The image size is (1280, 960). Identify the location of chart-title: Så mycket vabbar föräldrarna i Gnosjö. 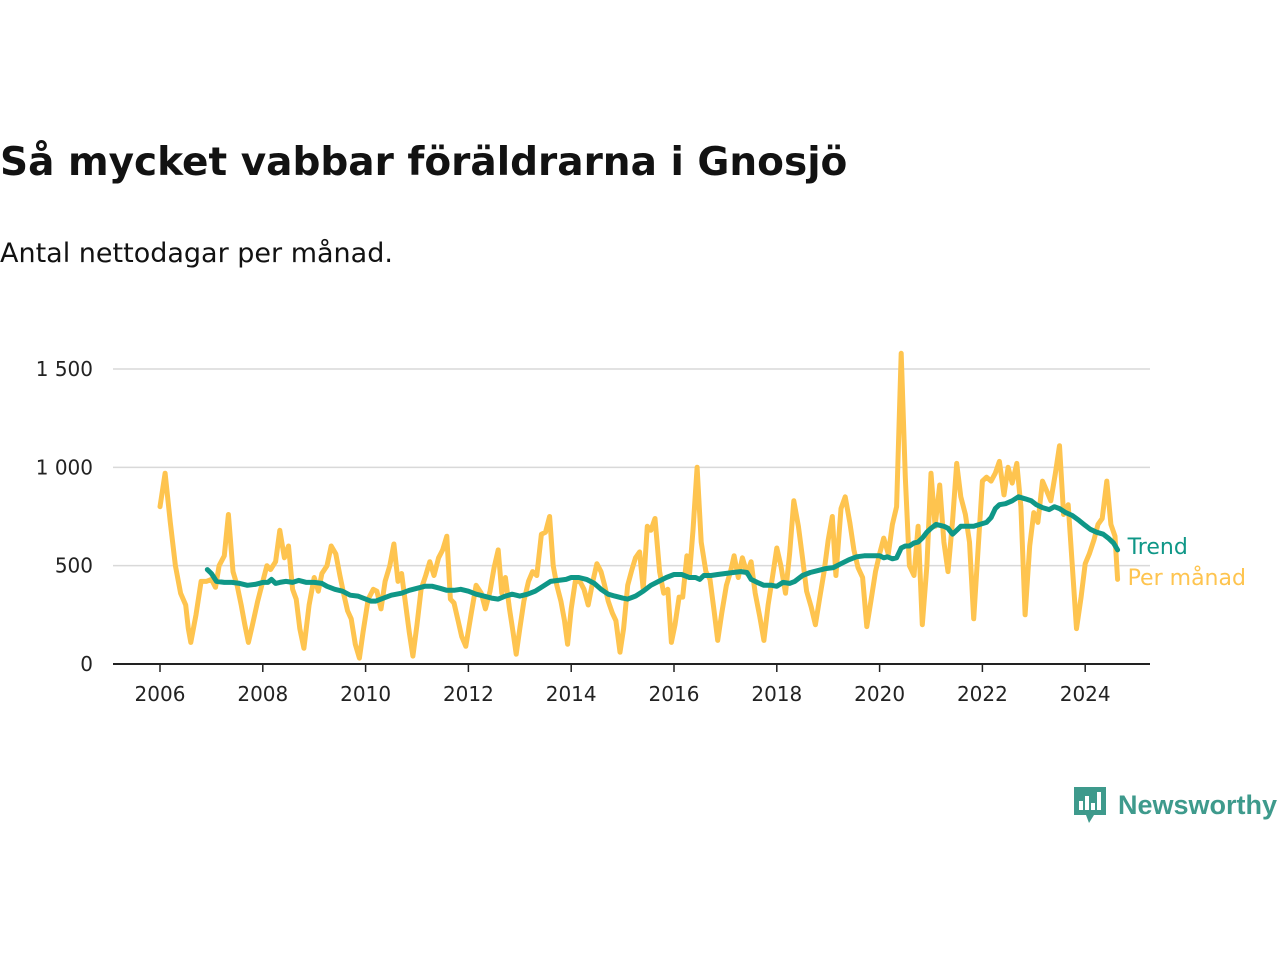
(424, 162).